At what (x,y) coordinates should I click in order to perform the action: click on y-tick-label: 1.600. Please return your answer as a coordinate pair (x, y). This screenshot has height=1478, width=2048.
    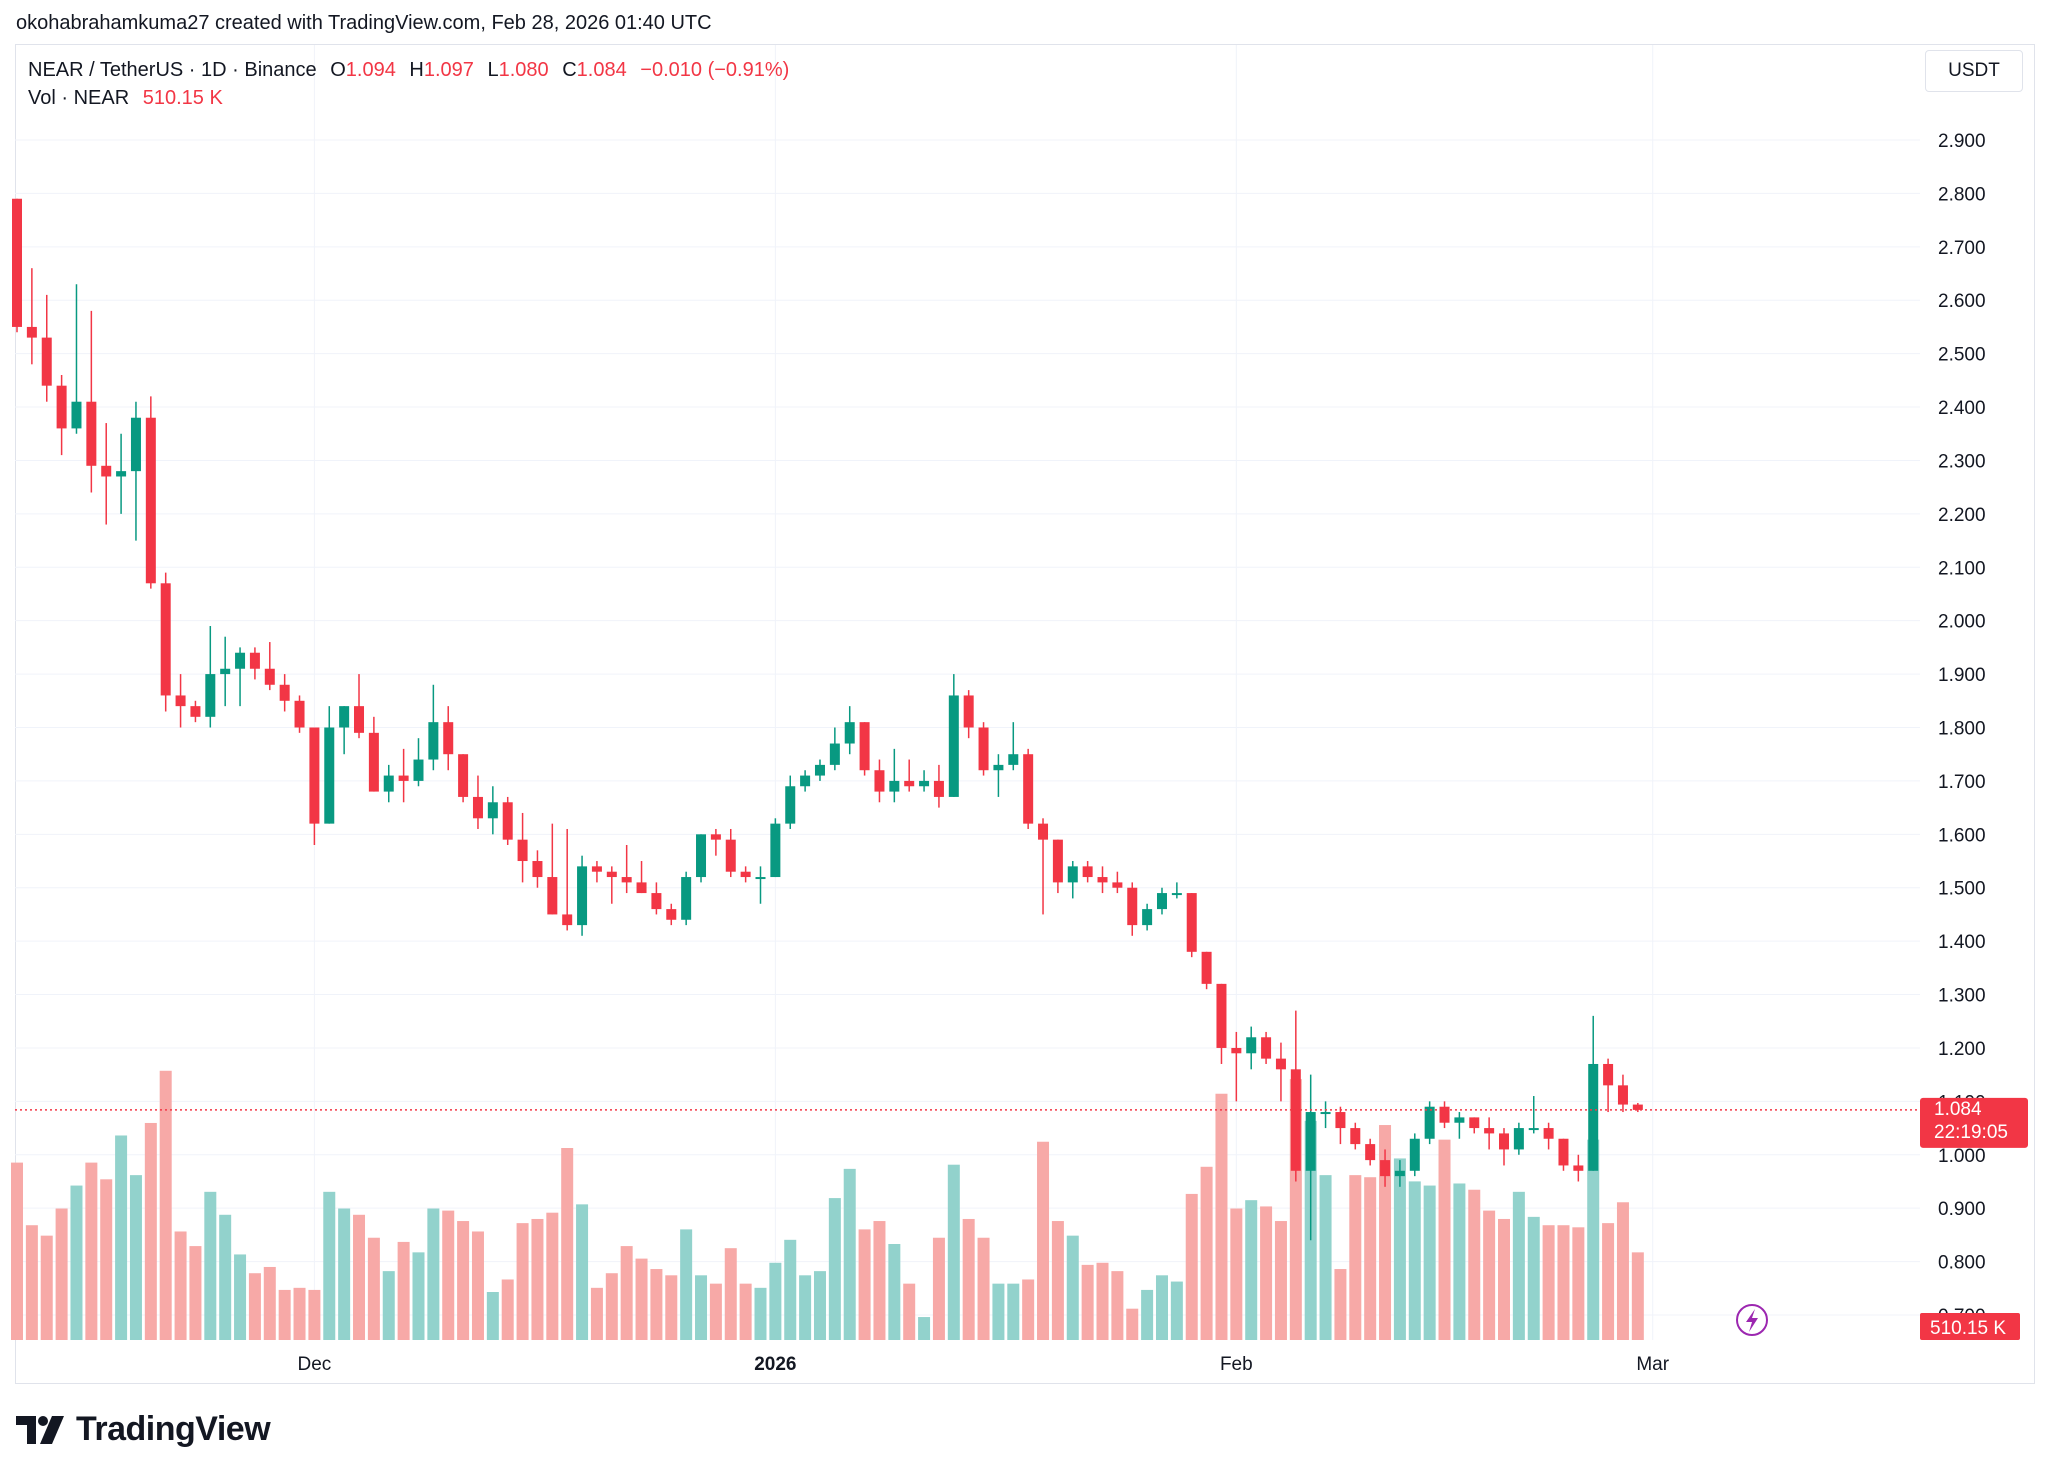
    Looking at the image, I should click on (1962, 835).